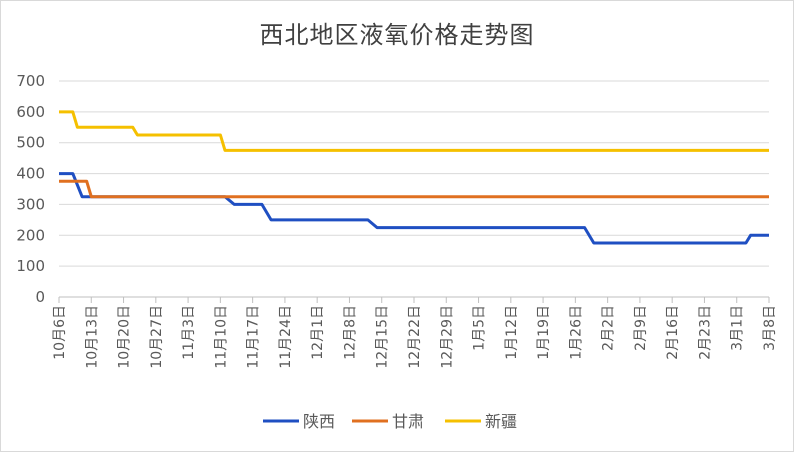 This screenshot has height=452, width=794. What do you see at coordinates (350, 332) in the screenshot?
I see `x-tick-label: 12月8日` at bounding box center [350, 332].